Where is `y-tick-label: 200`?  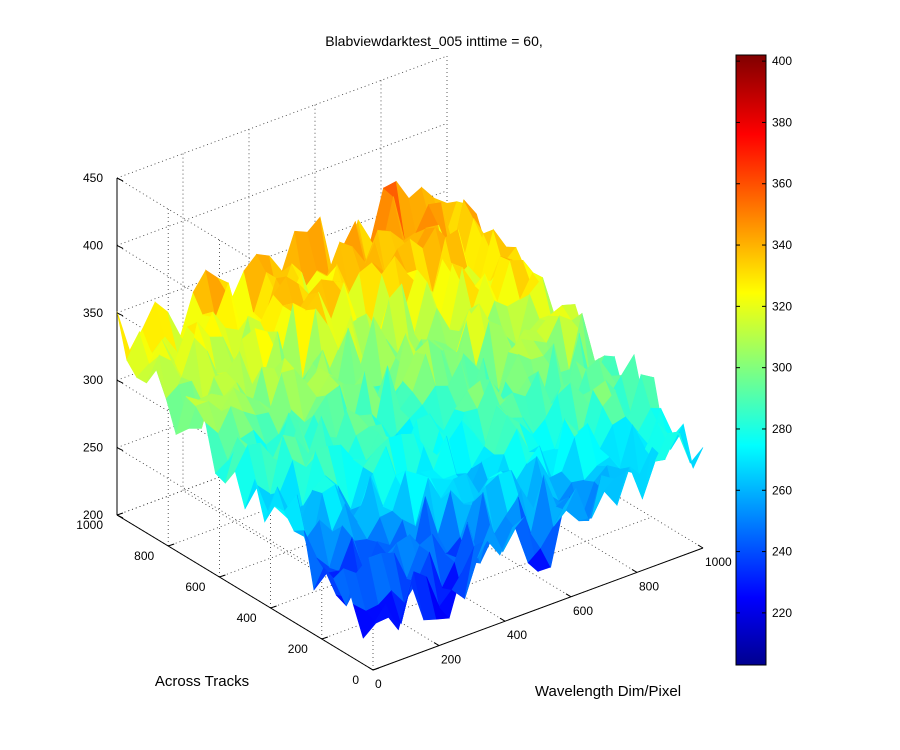
y-tick-label: 200 is located at coordinates (298, 649).